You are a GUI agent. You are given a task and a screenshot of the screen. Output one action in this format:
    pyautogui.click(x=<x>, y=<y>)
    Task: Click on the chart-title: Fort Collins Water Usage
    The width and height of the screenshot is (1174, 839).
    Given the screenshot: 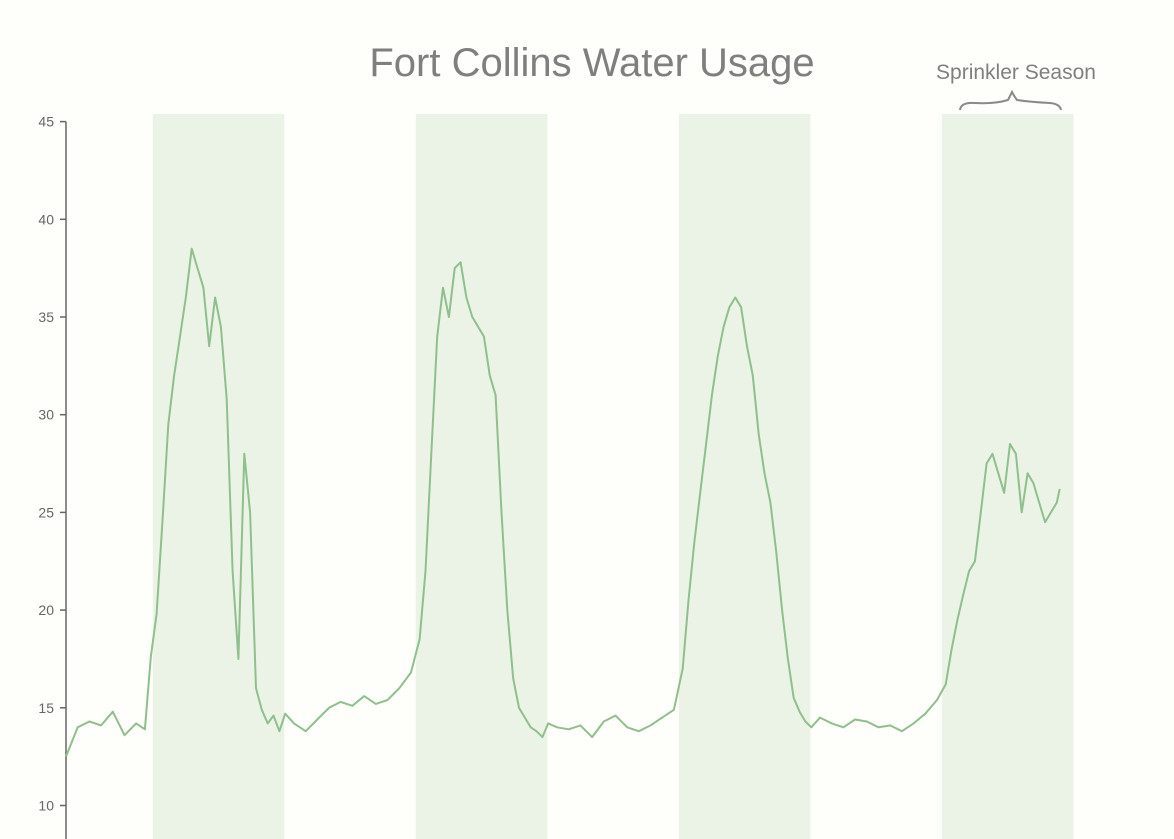 What is the action you would take?
    pyautogui.click(x=591, y=63)
    